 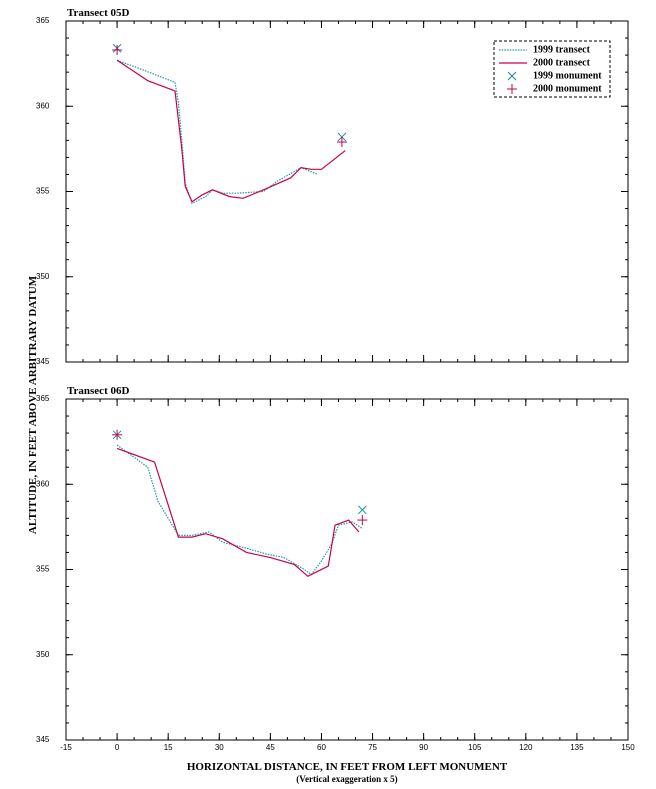 What do you see at coordinates (562, 62) in the screenshot?
I see `legend-label: 2000 transect` at bounding box center [562, 62].